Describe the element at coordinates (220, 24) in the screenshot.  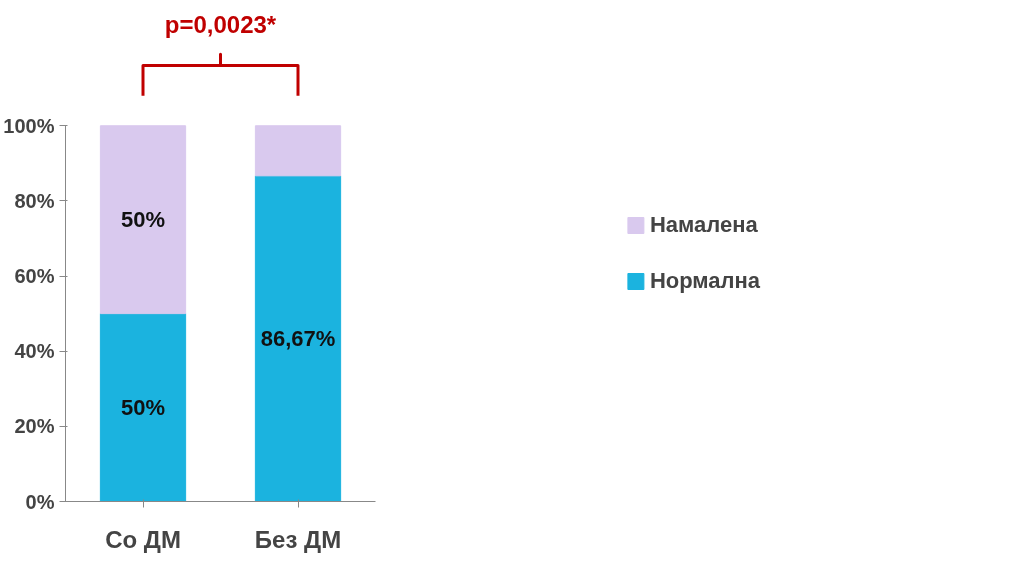
I see `text: p=0,0023*` at that location.